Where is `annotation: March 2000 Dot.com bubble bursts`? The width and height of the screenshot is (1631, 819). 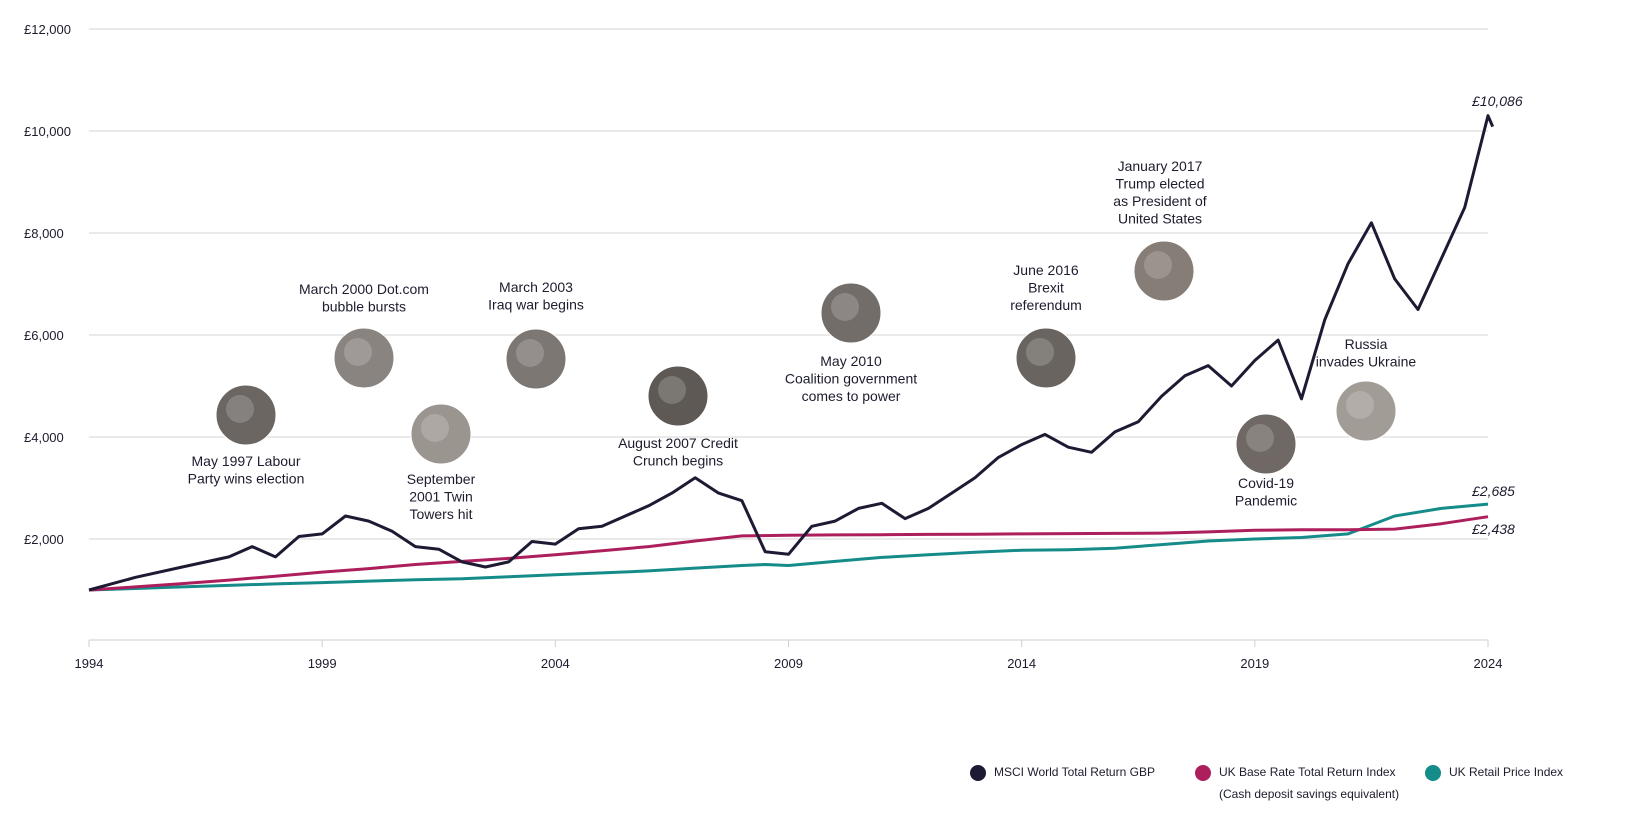
annotation: March 2000 Dot.com bubble bursts is located at coordinates (364, 335).